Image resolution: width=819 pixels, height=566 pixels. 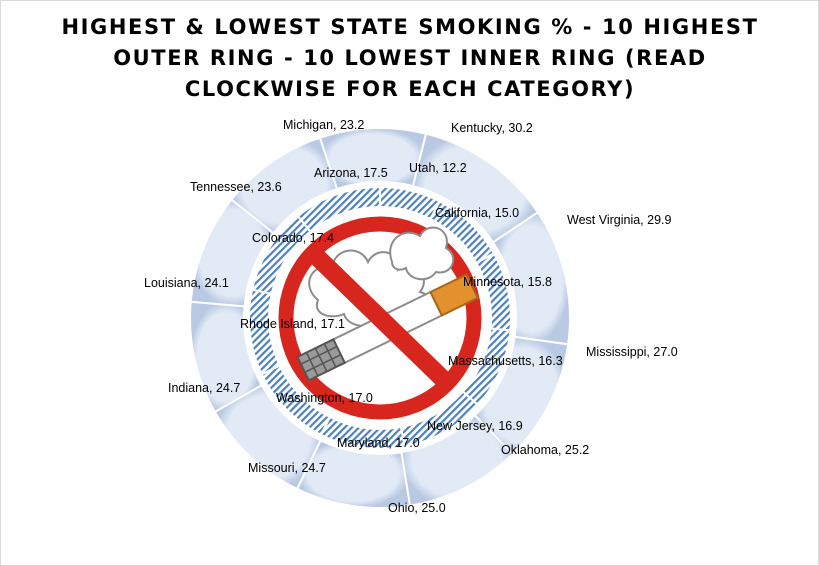 I want to click on inner-label-utah: Utah, 12.2, so click(x=438, y=168).